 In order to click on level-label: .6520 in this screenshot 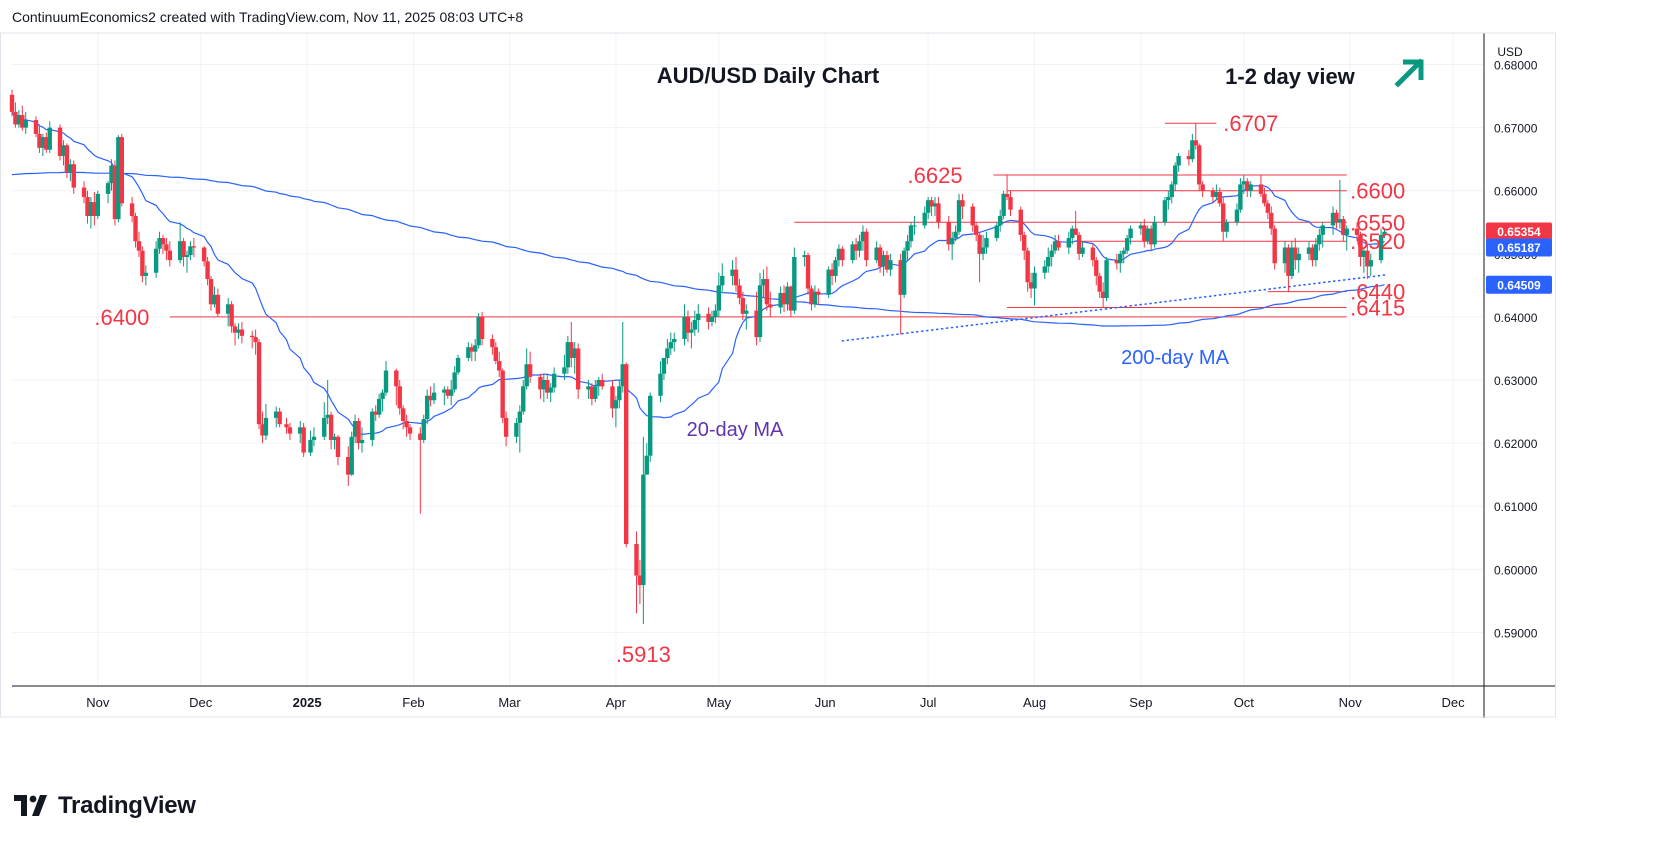, I will do `click(1377, 241)`.